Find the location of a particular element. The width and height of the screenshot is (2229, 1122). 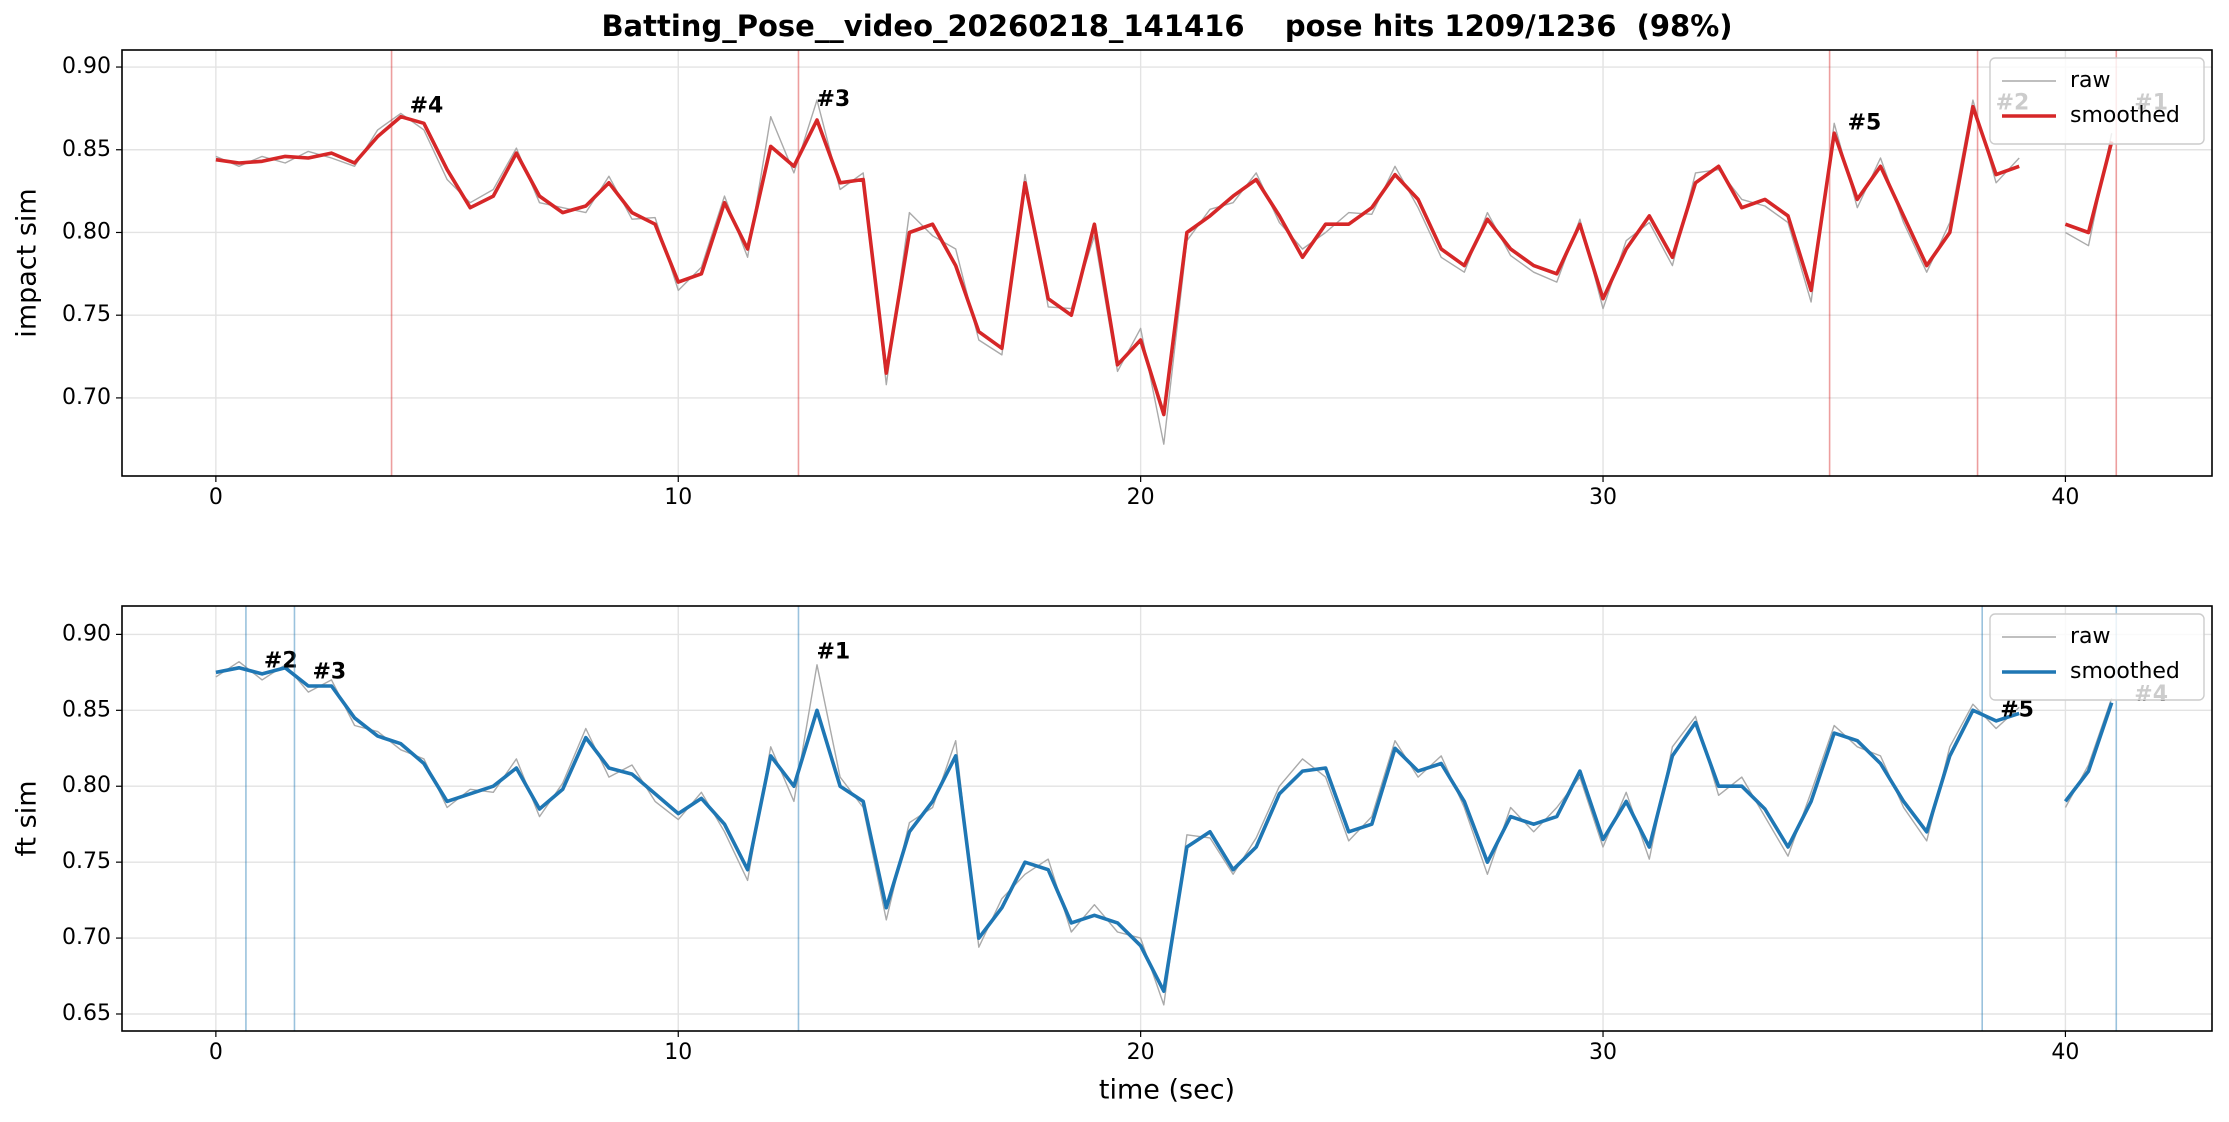

x-axis-label: time (sec) is located at coordinates (1167, 1090).